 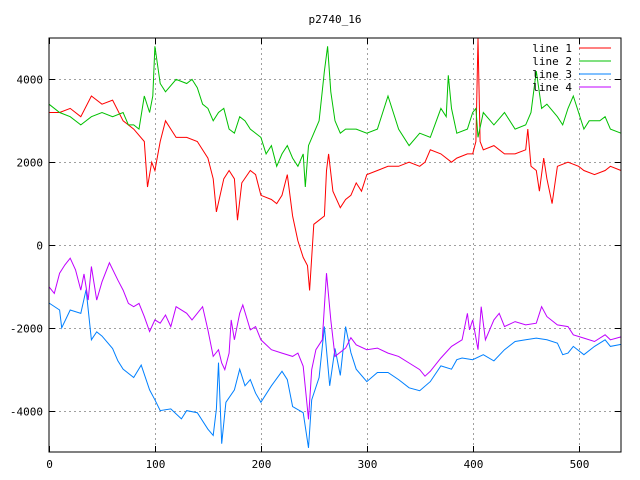 What do you see at coordinates (552, 74) in the screenshot?
I see `legend-label-3: line 3` at bounding box center [552, 74].